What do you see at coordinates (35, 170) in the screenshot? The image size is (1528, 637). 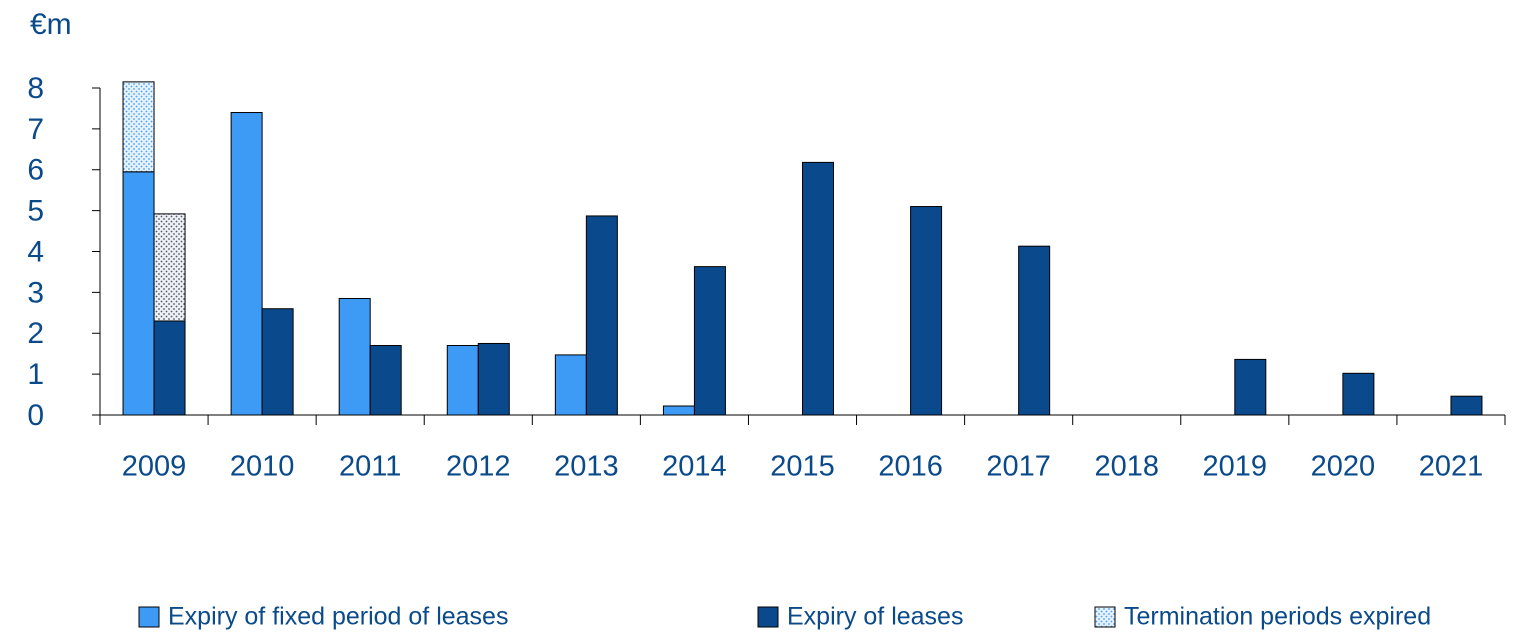 I see `y-tick-label: 6` at bounding box center [35, 170].